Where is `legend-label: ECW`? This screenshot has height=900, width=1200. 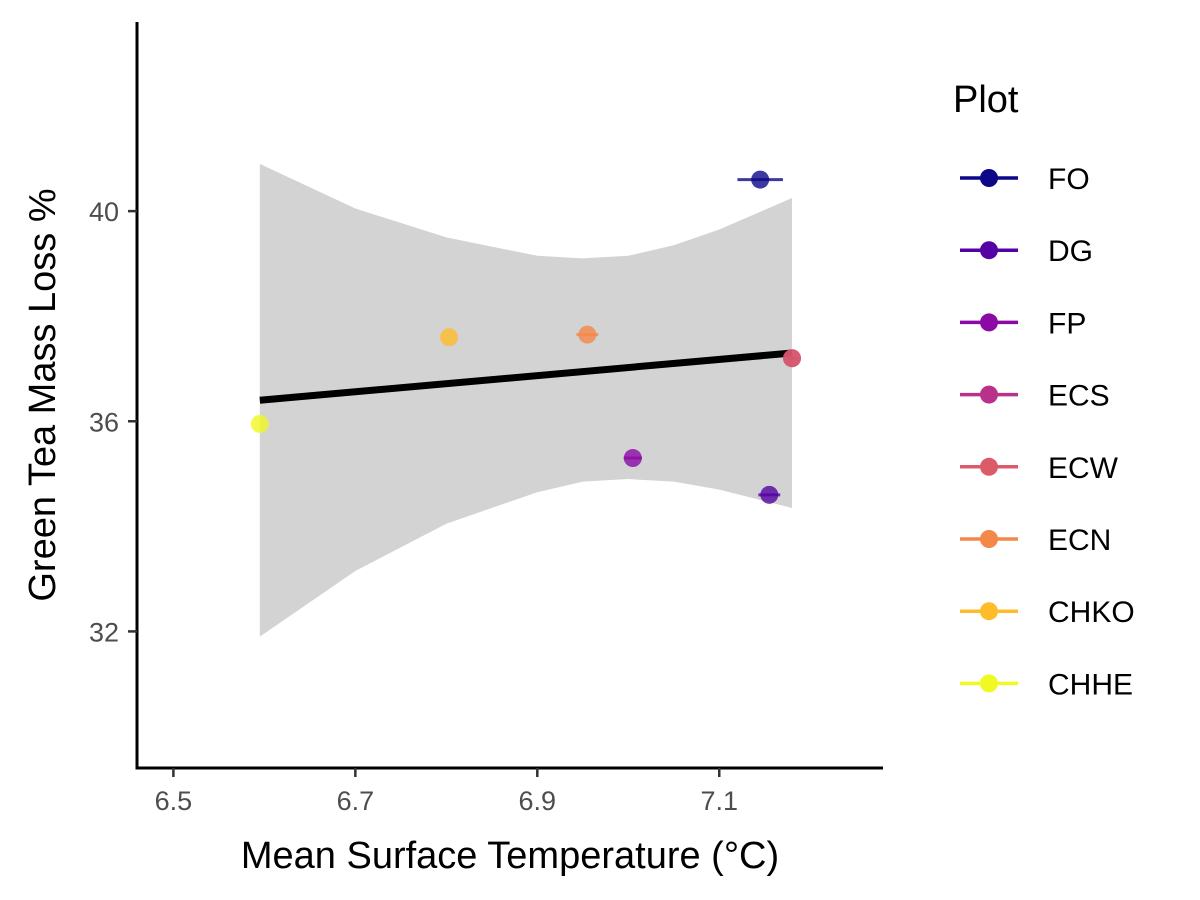
legend-label: ECW is located at coordinates (1083, 468).